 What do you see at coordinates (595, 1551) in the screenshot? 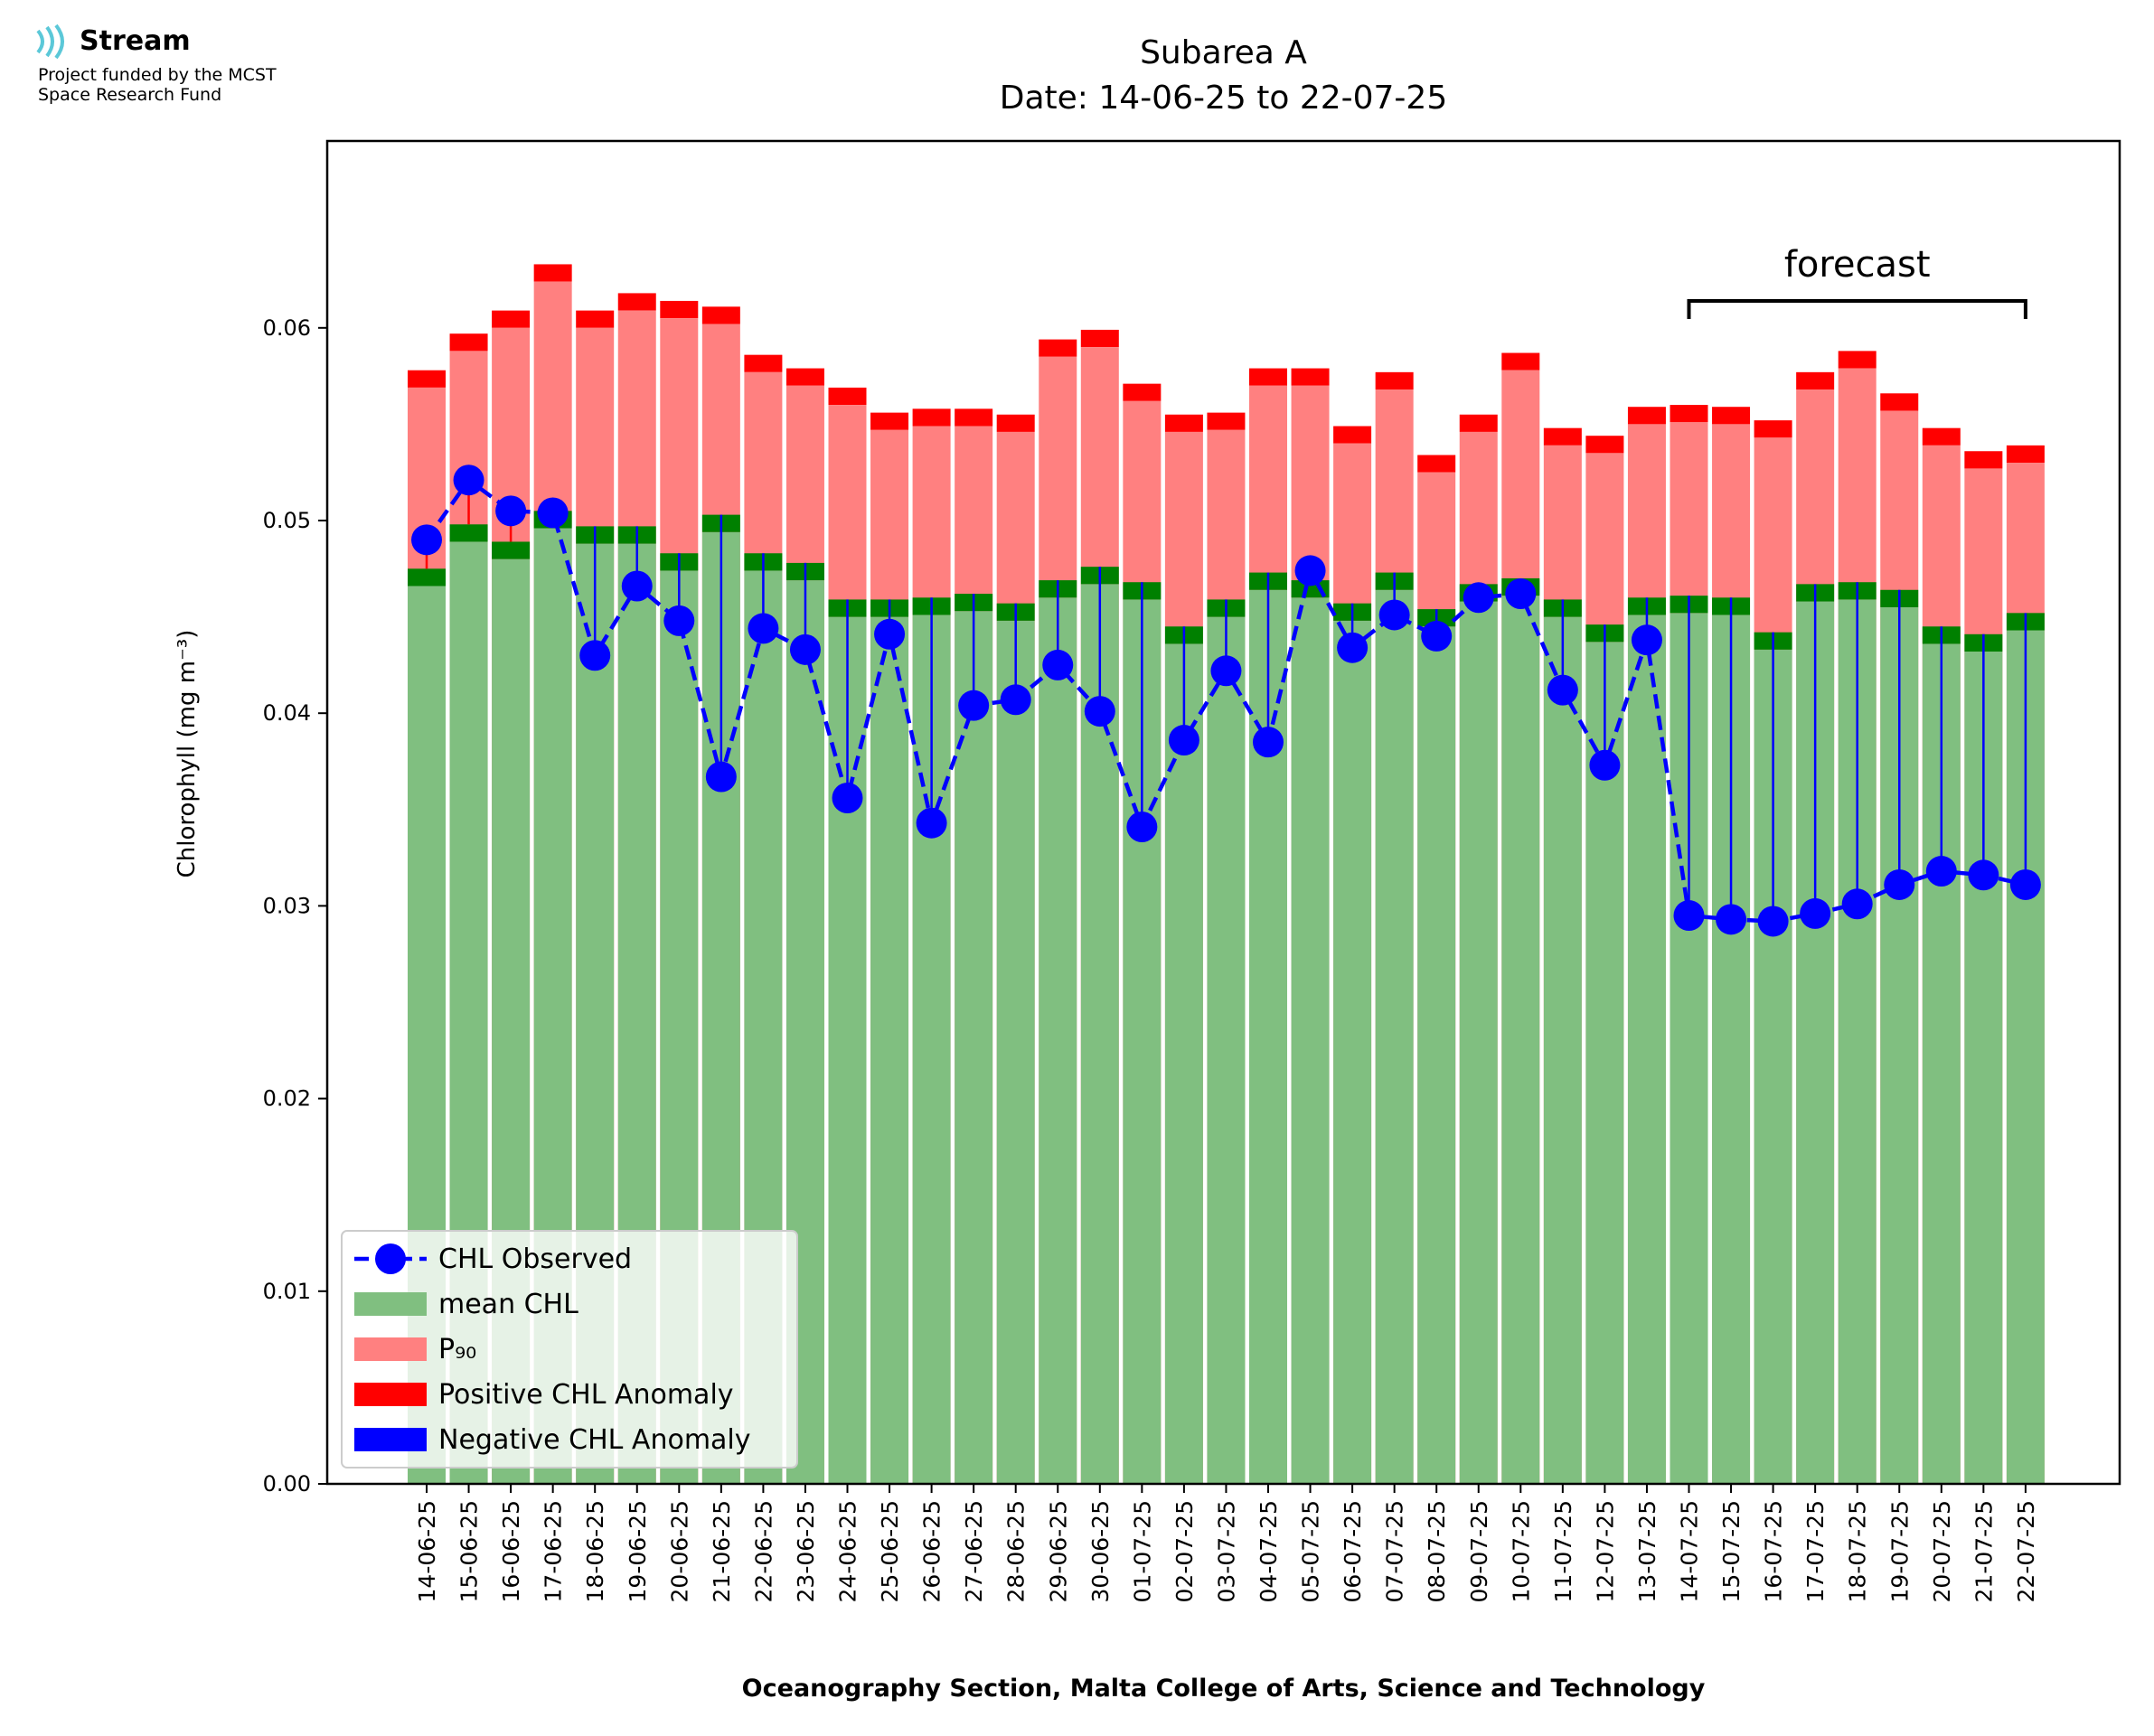
I see `x-tick-label: 18-06-25` at bounding box center [595, 1551].